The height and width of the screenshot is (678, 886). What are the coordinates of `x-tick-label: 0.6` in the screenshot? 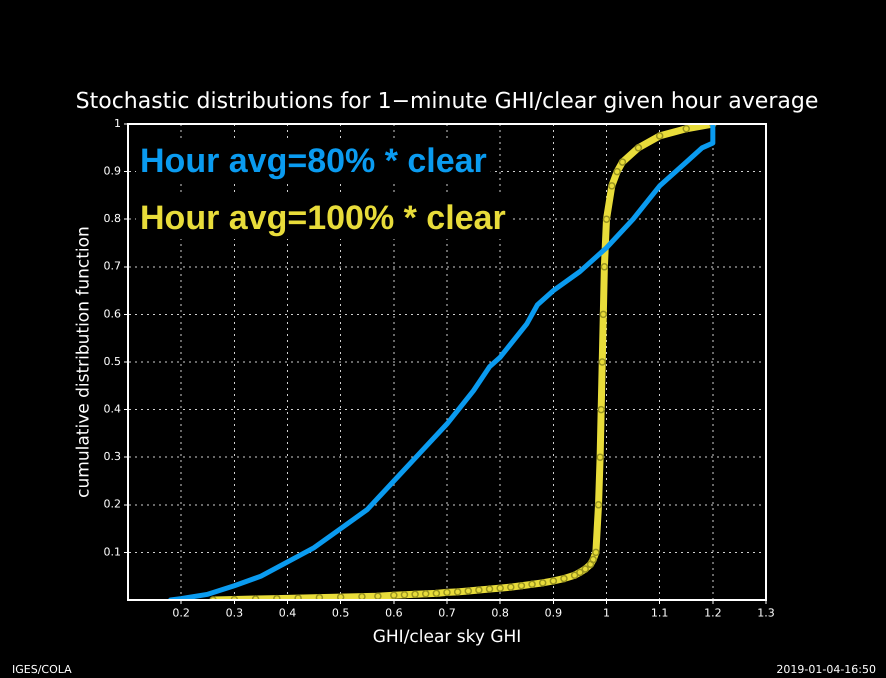 It's located at (394, 613).